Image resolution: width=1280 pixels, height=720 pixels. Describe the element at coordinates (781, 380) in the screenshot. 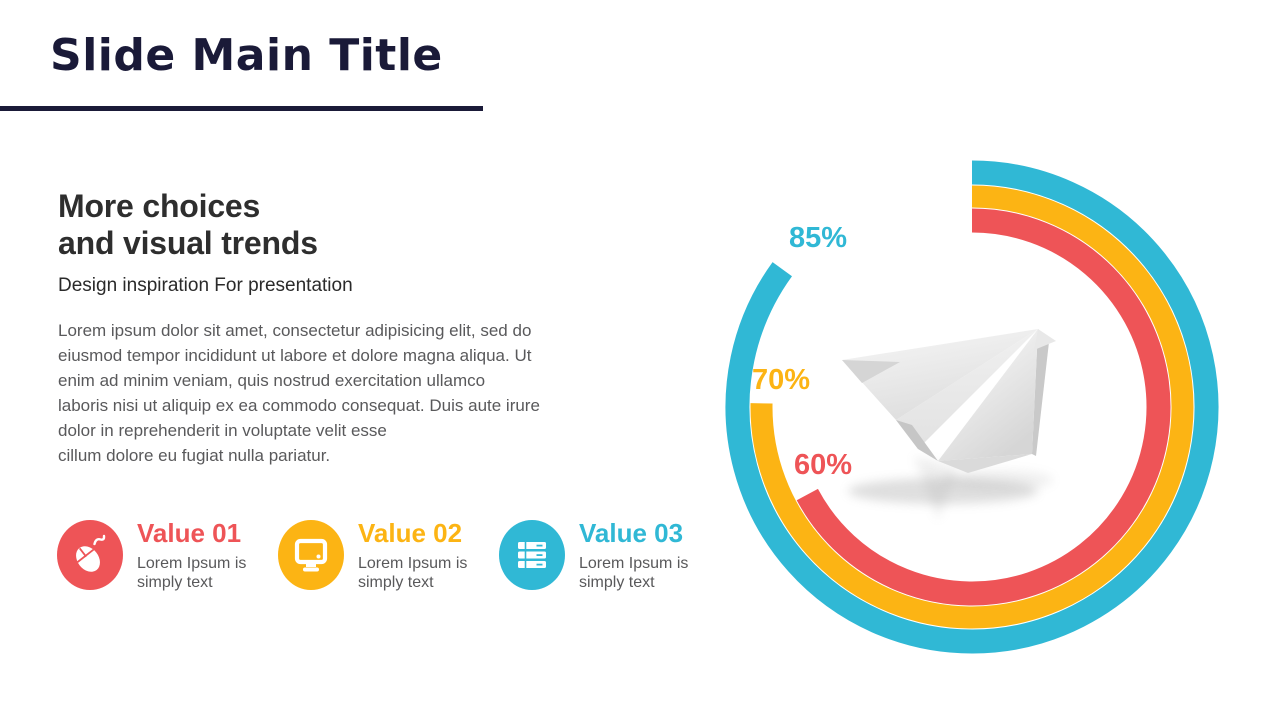

I see `donut-label-middle-ring: 70%` at that location.